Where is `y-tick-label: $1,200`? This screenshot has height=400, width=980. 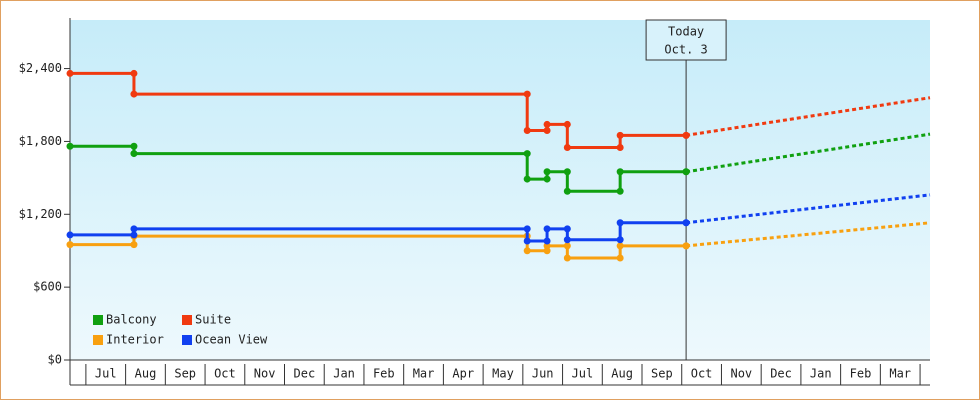
y-tick-label: $1,200 is located at coordinates (40, 214).